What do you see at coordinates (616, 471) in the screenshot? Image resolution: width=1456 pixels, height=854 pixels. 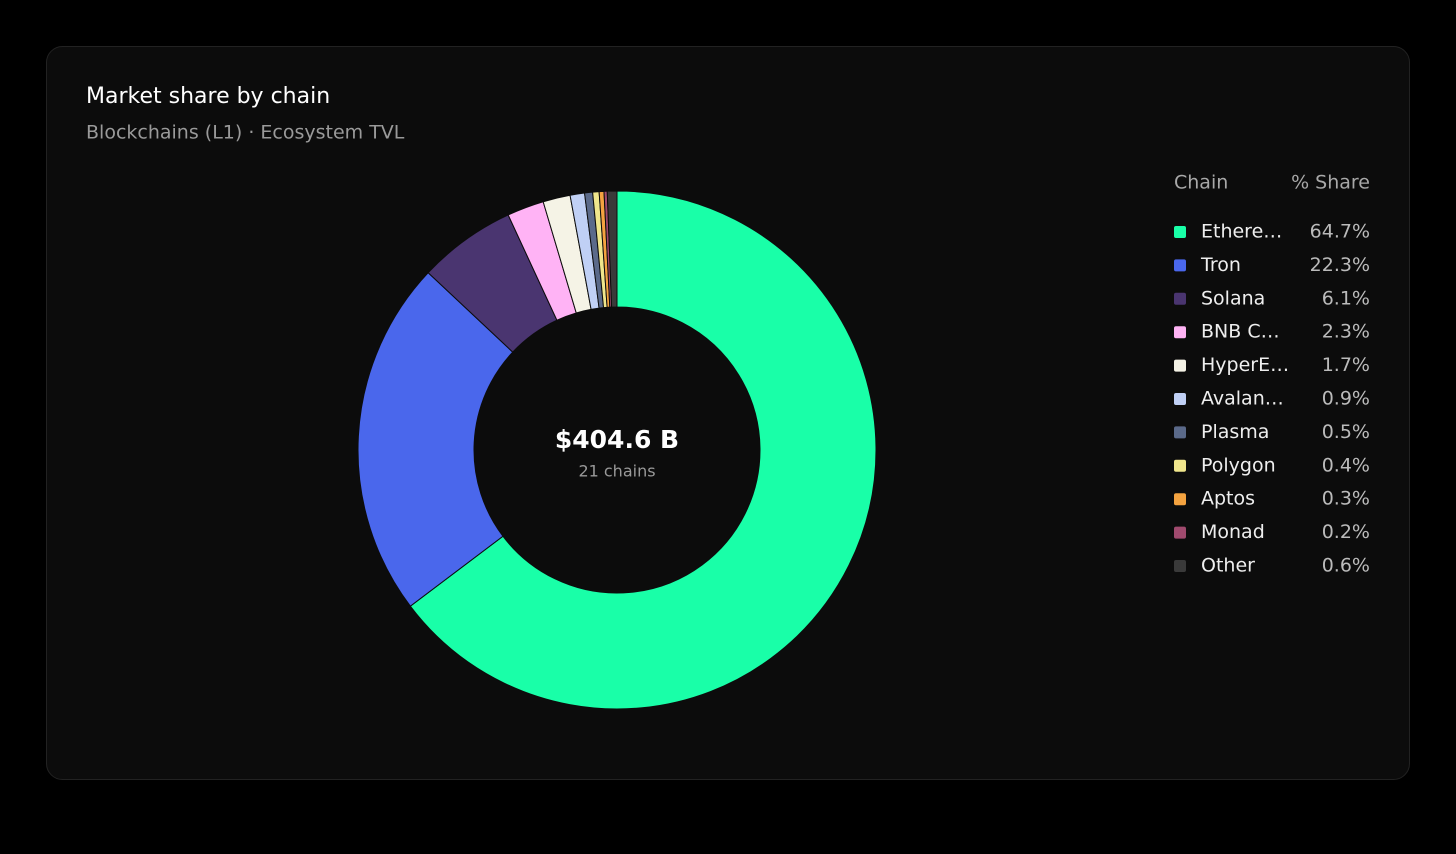 I see `center-sublabel: 21 chains` at bounding box center [616, 471].